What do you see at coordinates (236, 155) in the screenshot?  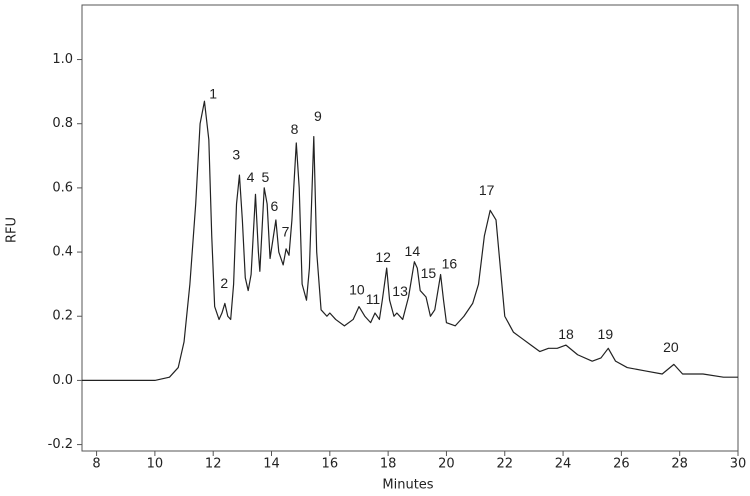 I see `peak-label: 3` at bounding box center [236, 155].